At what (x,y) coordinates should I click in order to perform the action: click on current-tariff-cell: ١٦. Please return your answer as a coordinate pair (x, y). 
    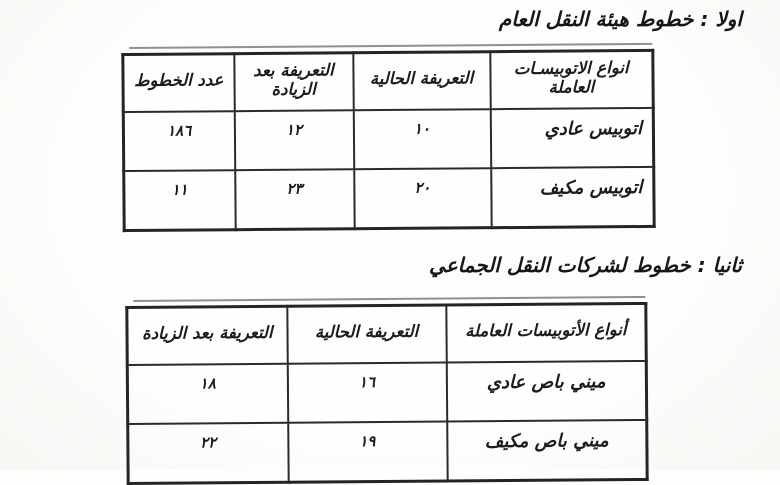
    Looking at the image, I should click on (367, 392).